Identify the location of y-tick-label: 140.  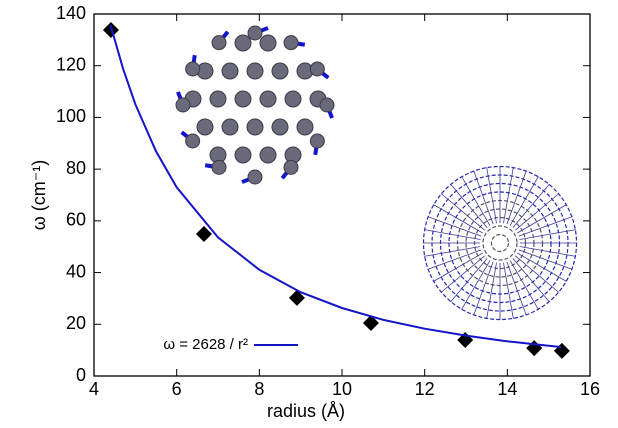
(71, 13).